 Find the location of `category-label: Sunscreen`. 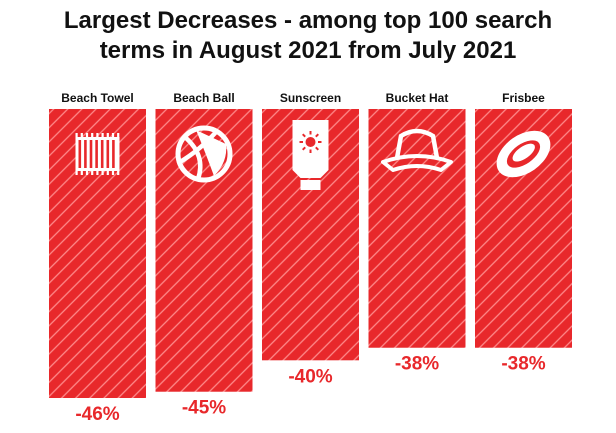

category-label: Sunscreen is located at coordinates (310, 98).